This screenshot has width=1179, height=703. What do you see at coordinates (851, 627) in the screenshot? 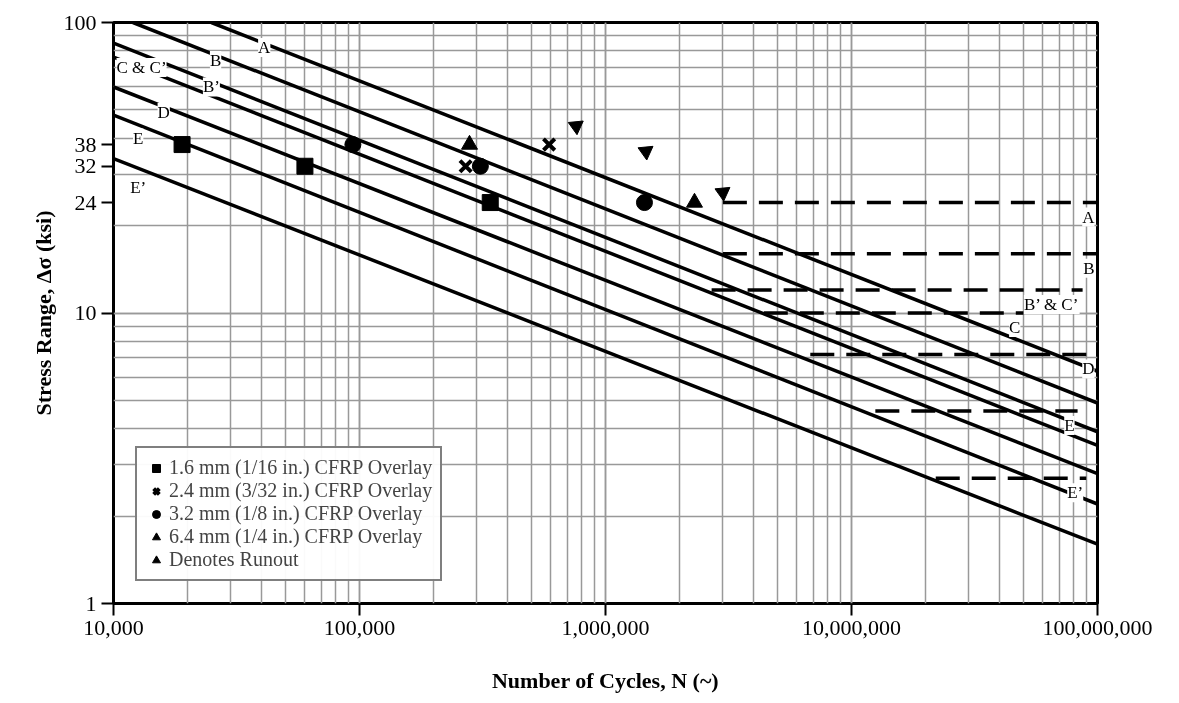
I see `x-tick-label: 10,000,000` at bounding box center [851, 627].